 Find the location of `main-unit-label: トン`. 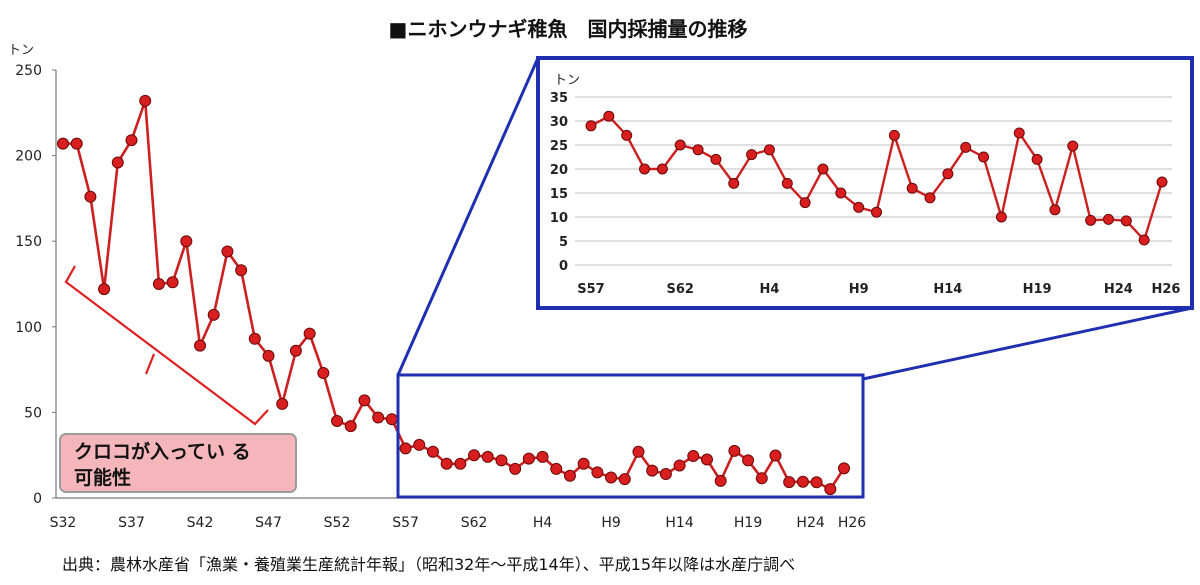

main-unit-label: トン is located at coordinates (21, 50).